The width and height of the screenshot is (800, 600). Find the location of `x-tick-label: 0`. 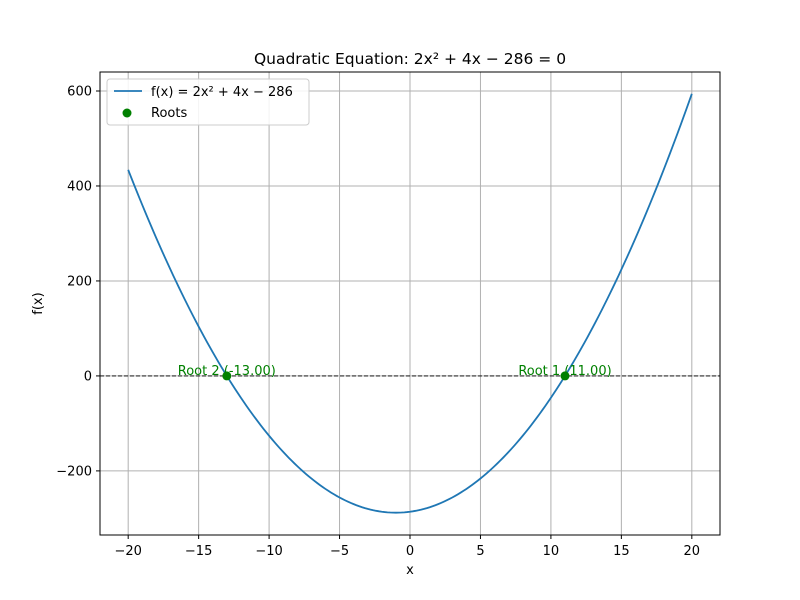

x-tick-label: 0 is located at coordinates (410, 551).